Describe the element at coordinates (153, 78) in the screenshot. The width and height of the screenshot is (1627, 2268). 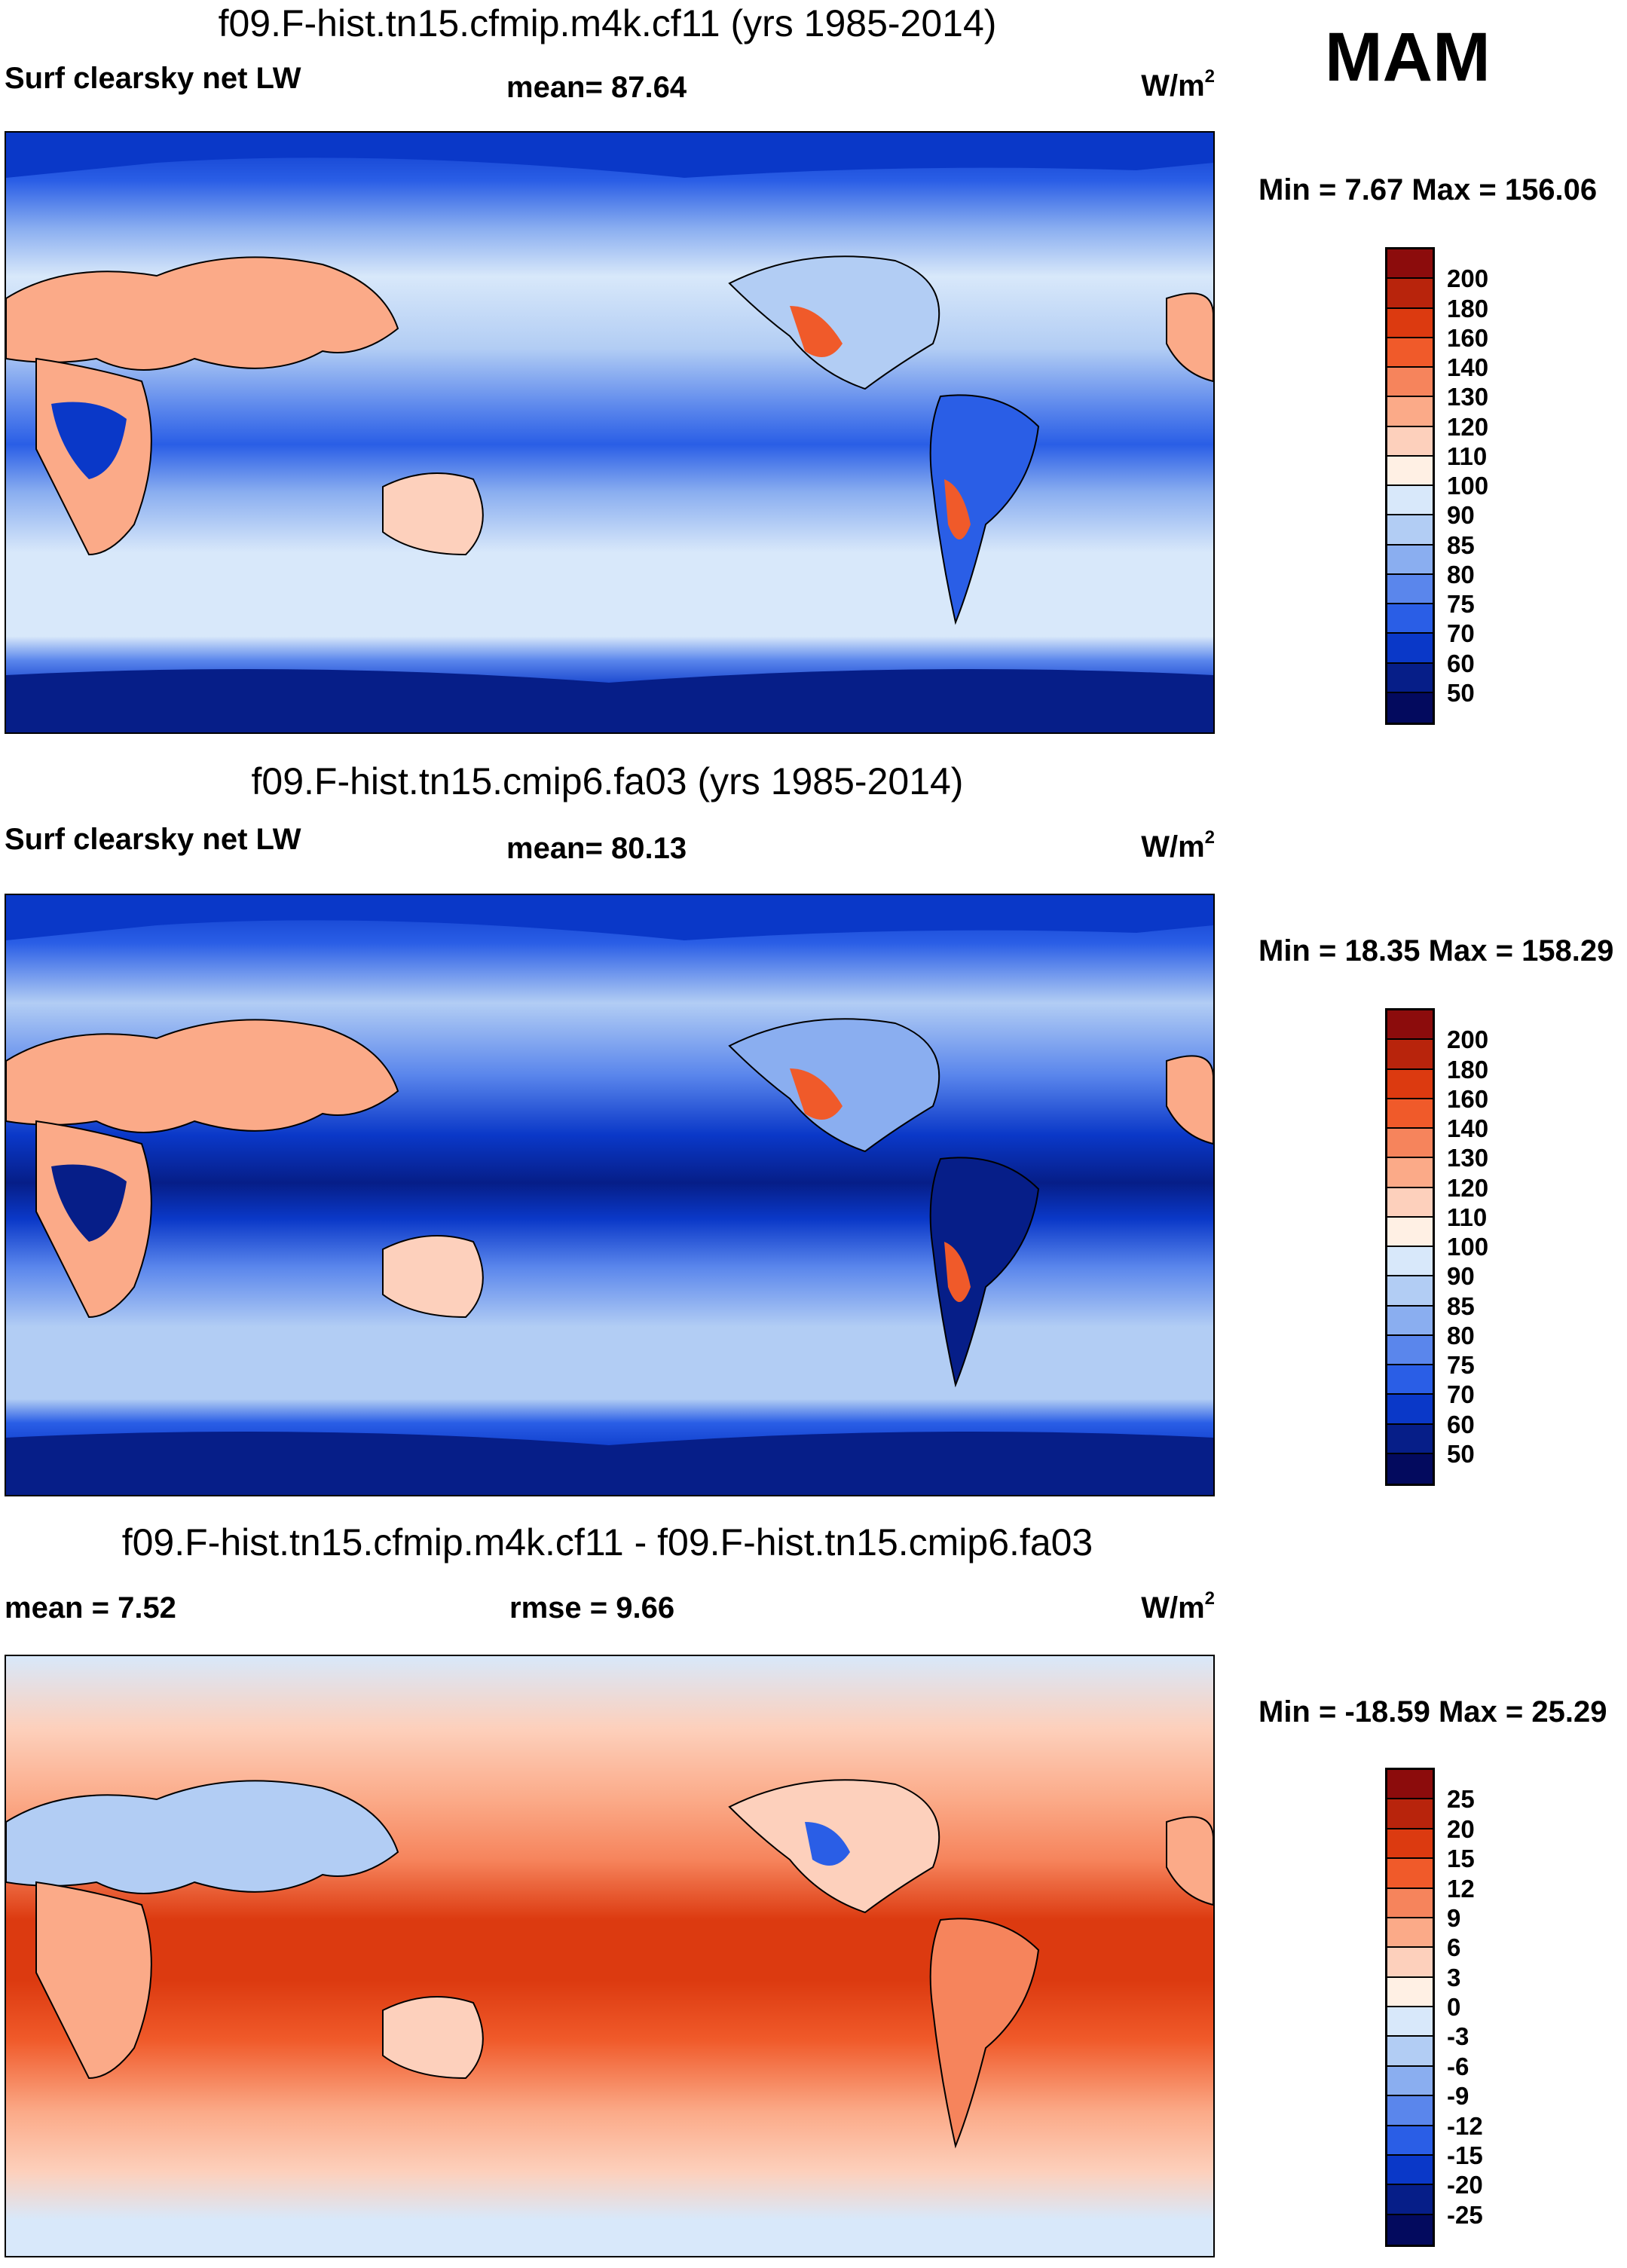
I see `panel-1-variable: Surf clearsky net LW` at that location.